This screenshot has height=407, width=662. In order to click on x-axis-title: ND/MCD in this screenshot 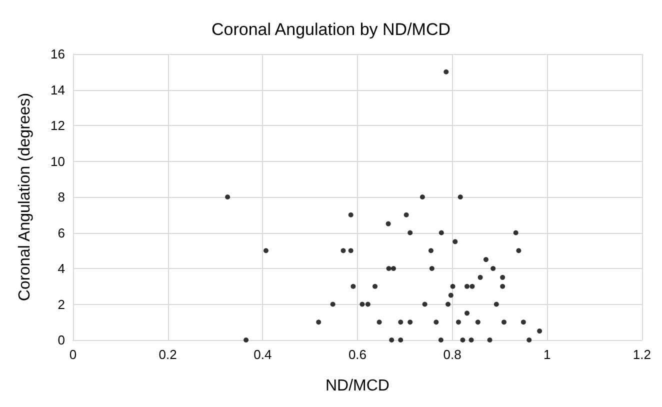, I will do `click(357, 386)`.